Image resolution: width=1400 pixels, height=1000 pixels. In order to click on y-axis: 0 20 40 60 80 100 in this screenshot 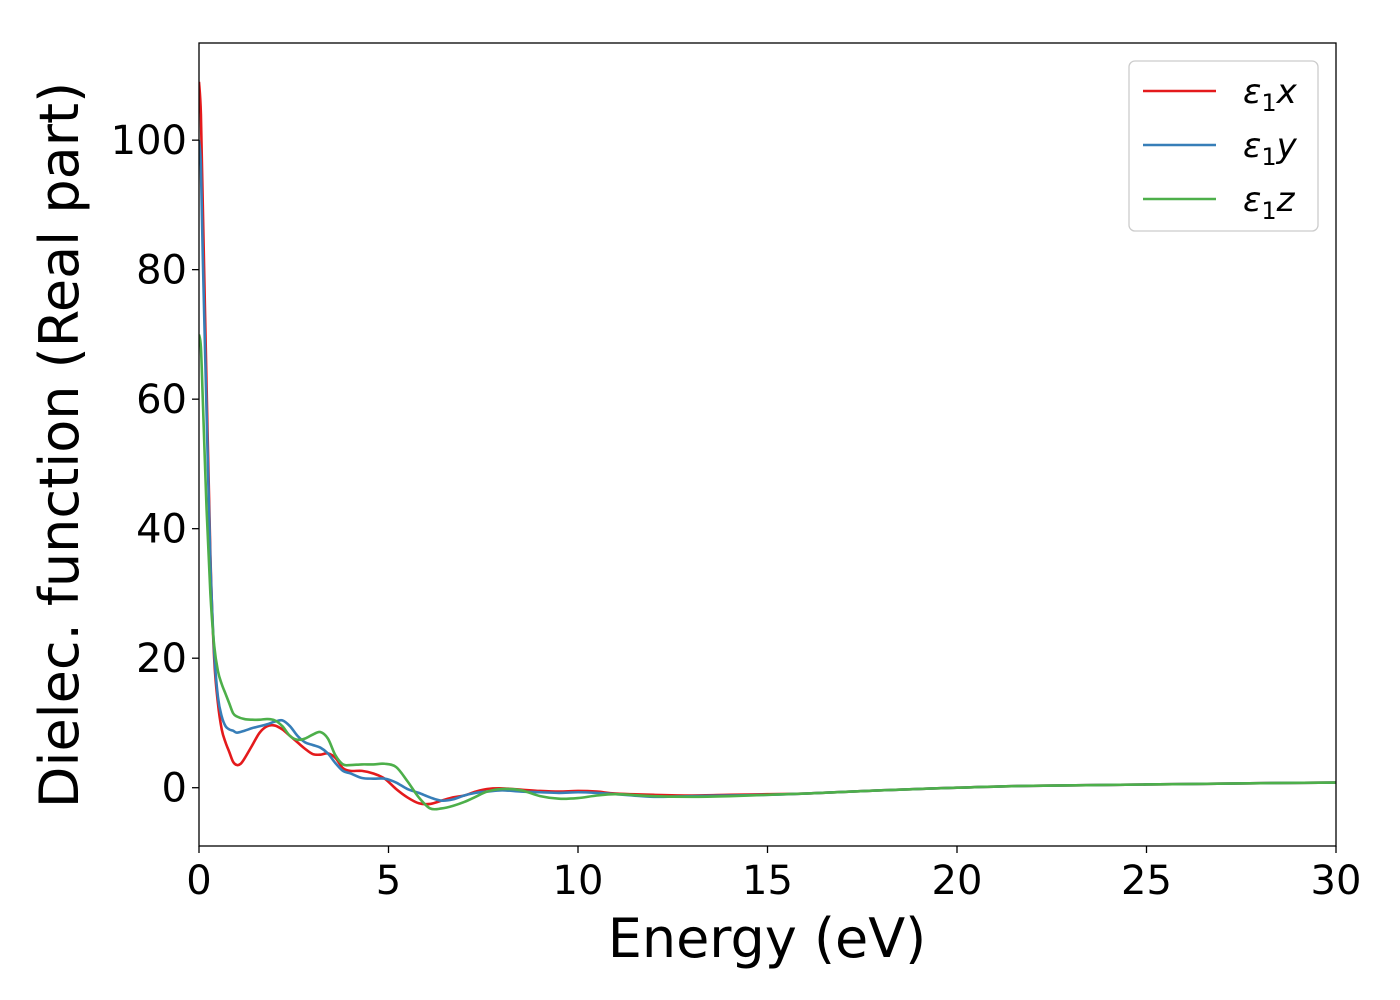, I will do `click(155, 465)`.